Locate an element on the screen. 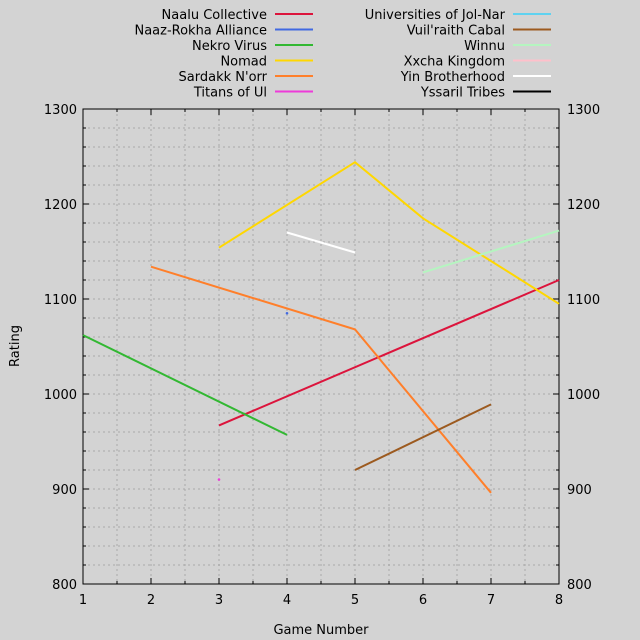 This screenshot has height=640, width=640. series-line-naalu-collective is located at coordinates (389, 353).